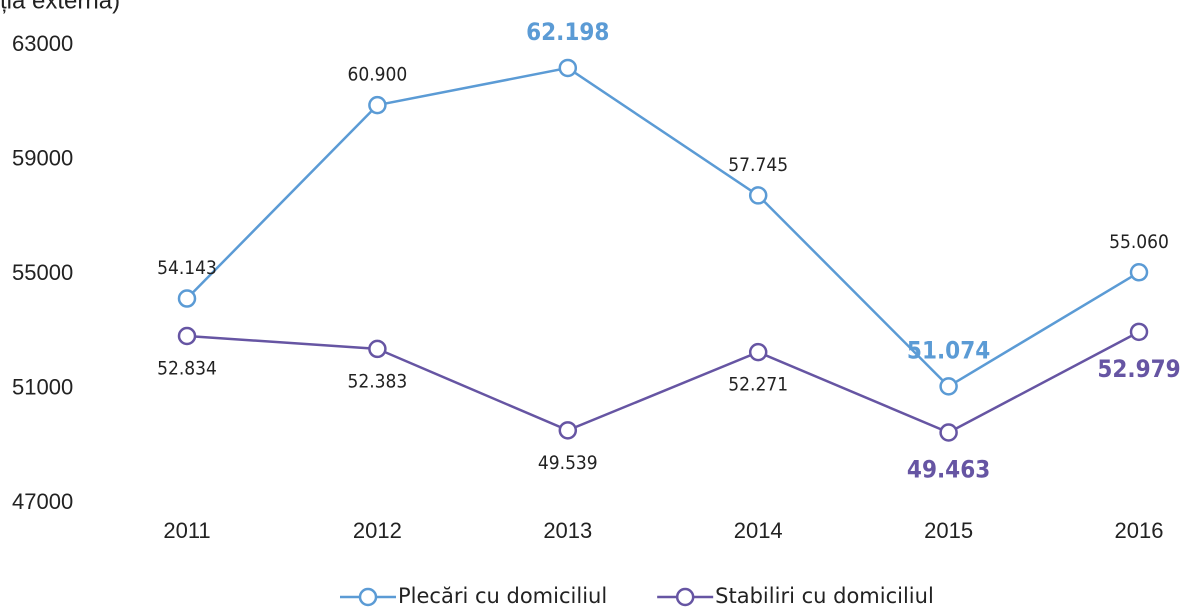 The width and height of the screenshot is (1180, 608). I want to click on data-label: 62.198, so click(567, 32).